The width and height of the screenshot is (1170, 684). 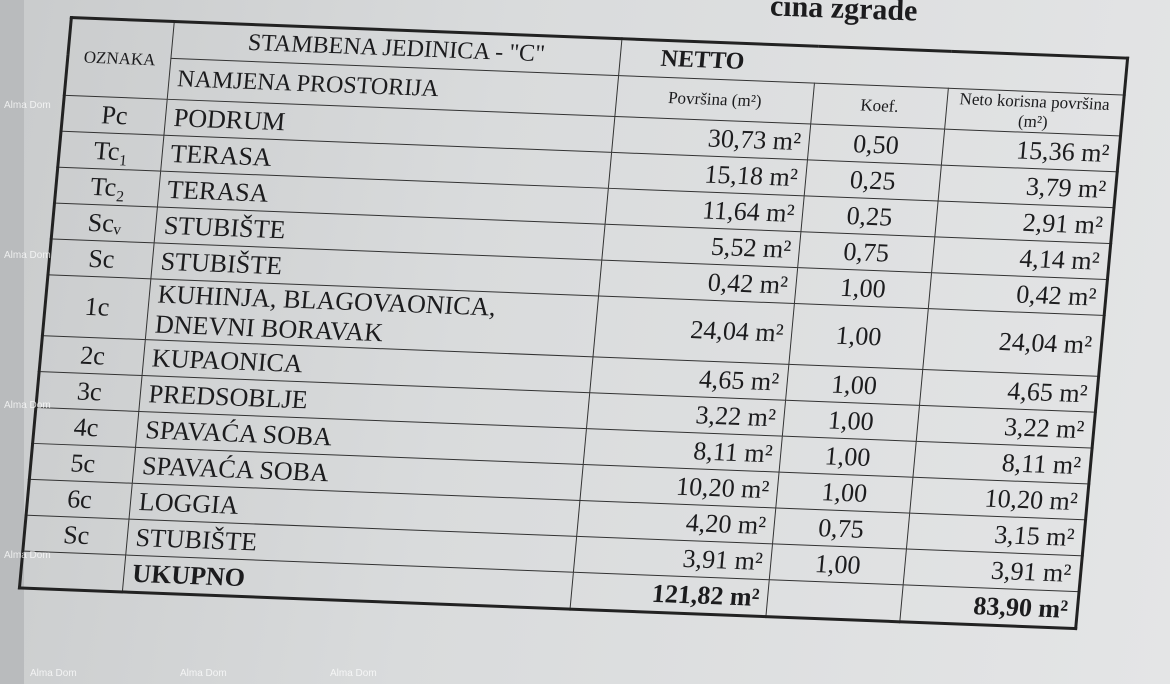 I want to click on cell-oznaka: 1c, so click(x=96, y=307).